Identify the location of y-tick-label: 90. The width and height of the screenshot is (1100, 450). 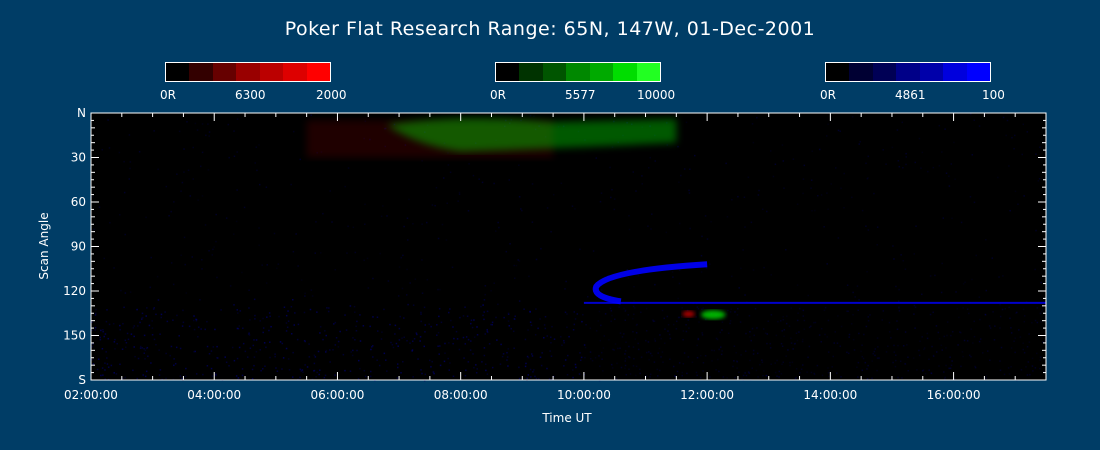
(78, 247).